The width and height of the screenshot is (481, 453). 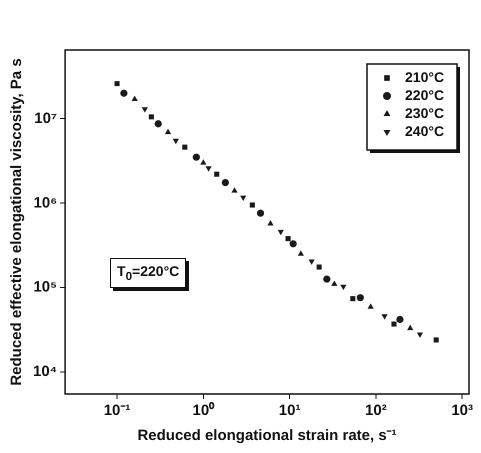 I want to click on x-tick-label: 10⁻¹, so click(x=117, y=411).